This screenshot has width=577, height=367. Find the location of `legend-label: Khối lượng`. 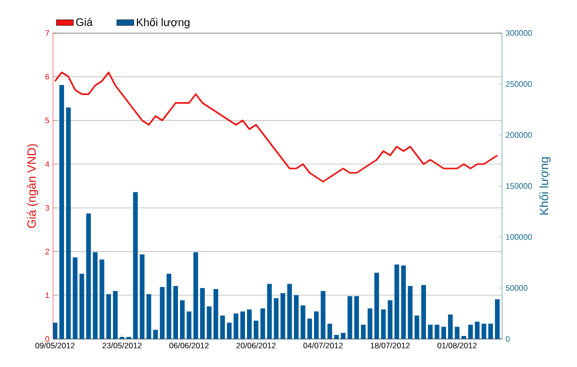

legend-label: Khối lượng is located at coordinates (163, 23).